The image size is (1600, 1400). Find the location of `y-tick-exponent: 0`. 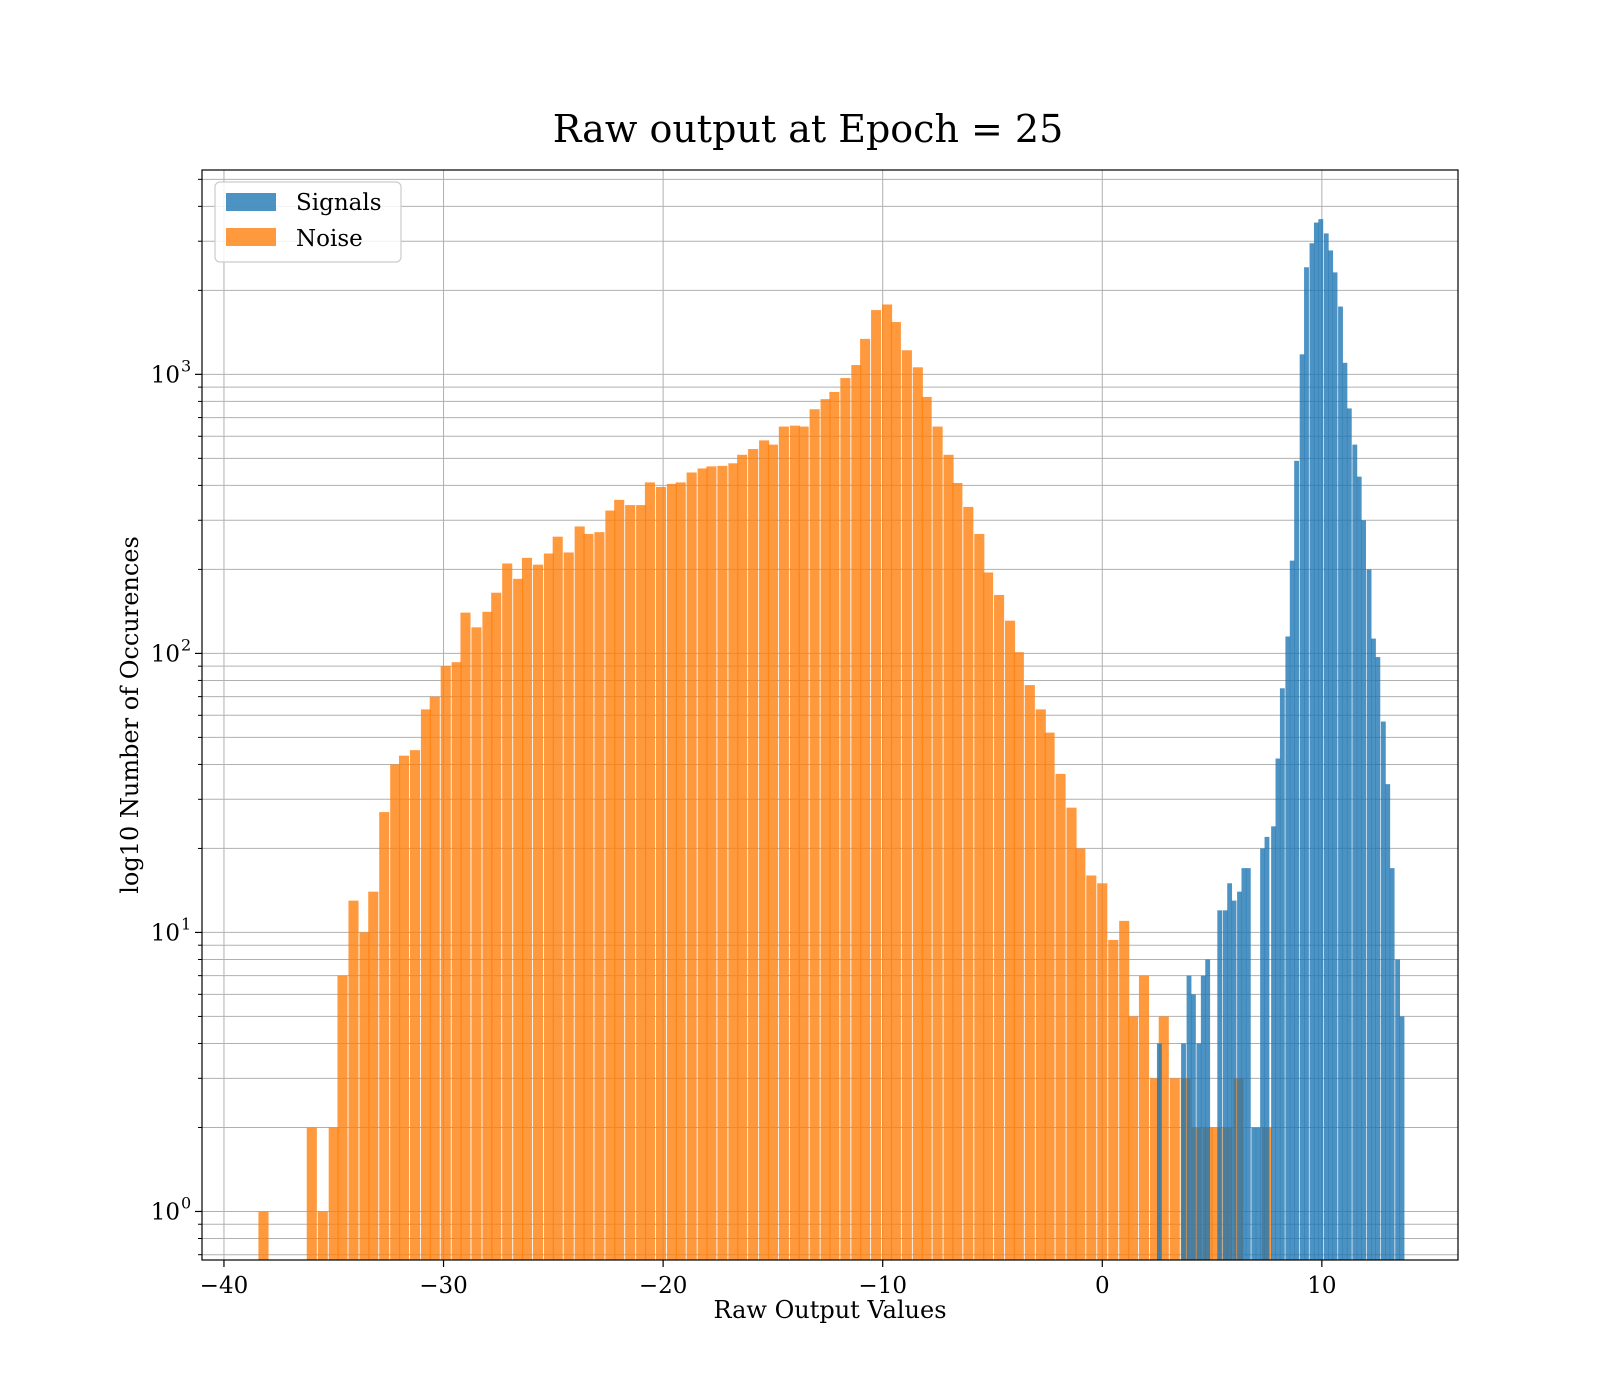

y-tick-exponent: 0 is located at coordinates (186, 1202).